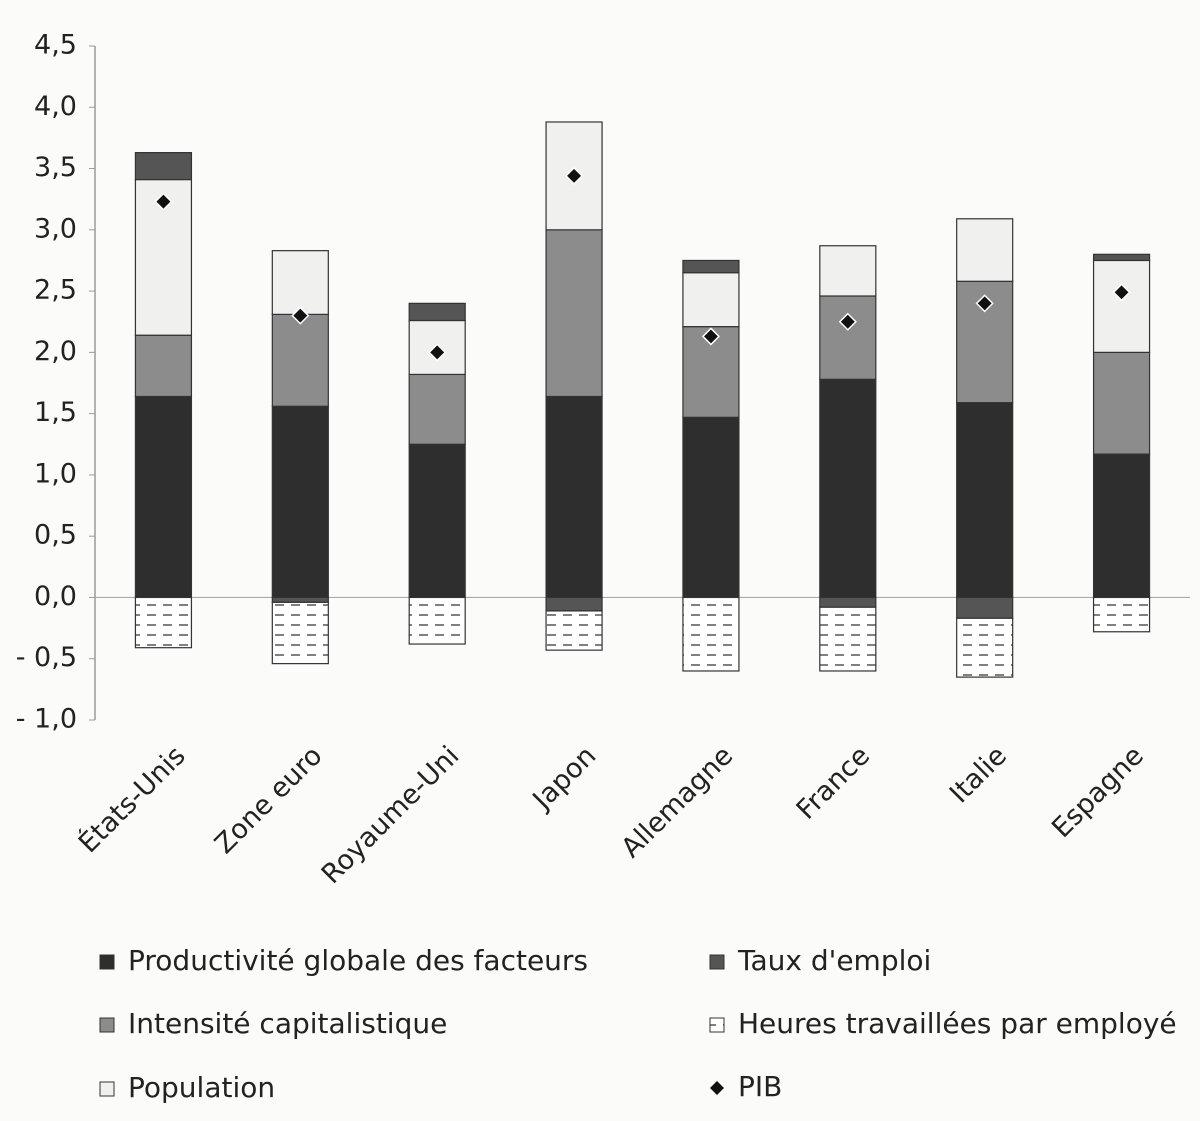 The width and height of the screenshot is (1200, 1121). Describe the element at coordinates (358, 960) in the screenshot. I see `legend-label: Productivité globale des facteurs` at that location.